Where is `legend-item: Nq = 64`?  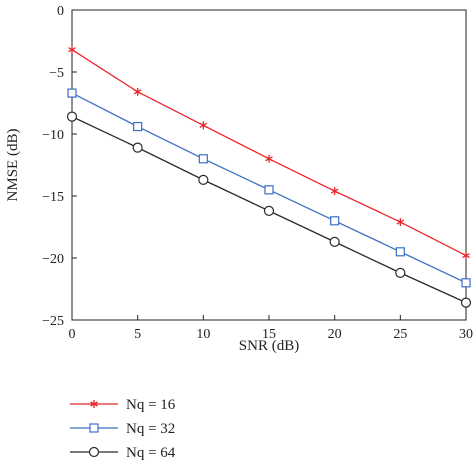
legend-item: Nq = 64 is located at coordinates (123, 453).